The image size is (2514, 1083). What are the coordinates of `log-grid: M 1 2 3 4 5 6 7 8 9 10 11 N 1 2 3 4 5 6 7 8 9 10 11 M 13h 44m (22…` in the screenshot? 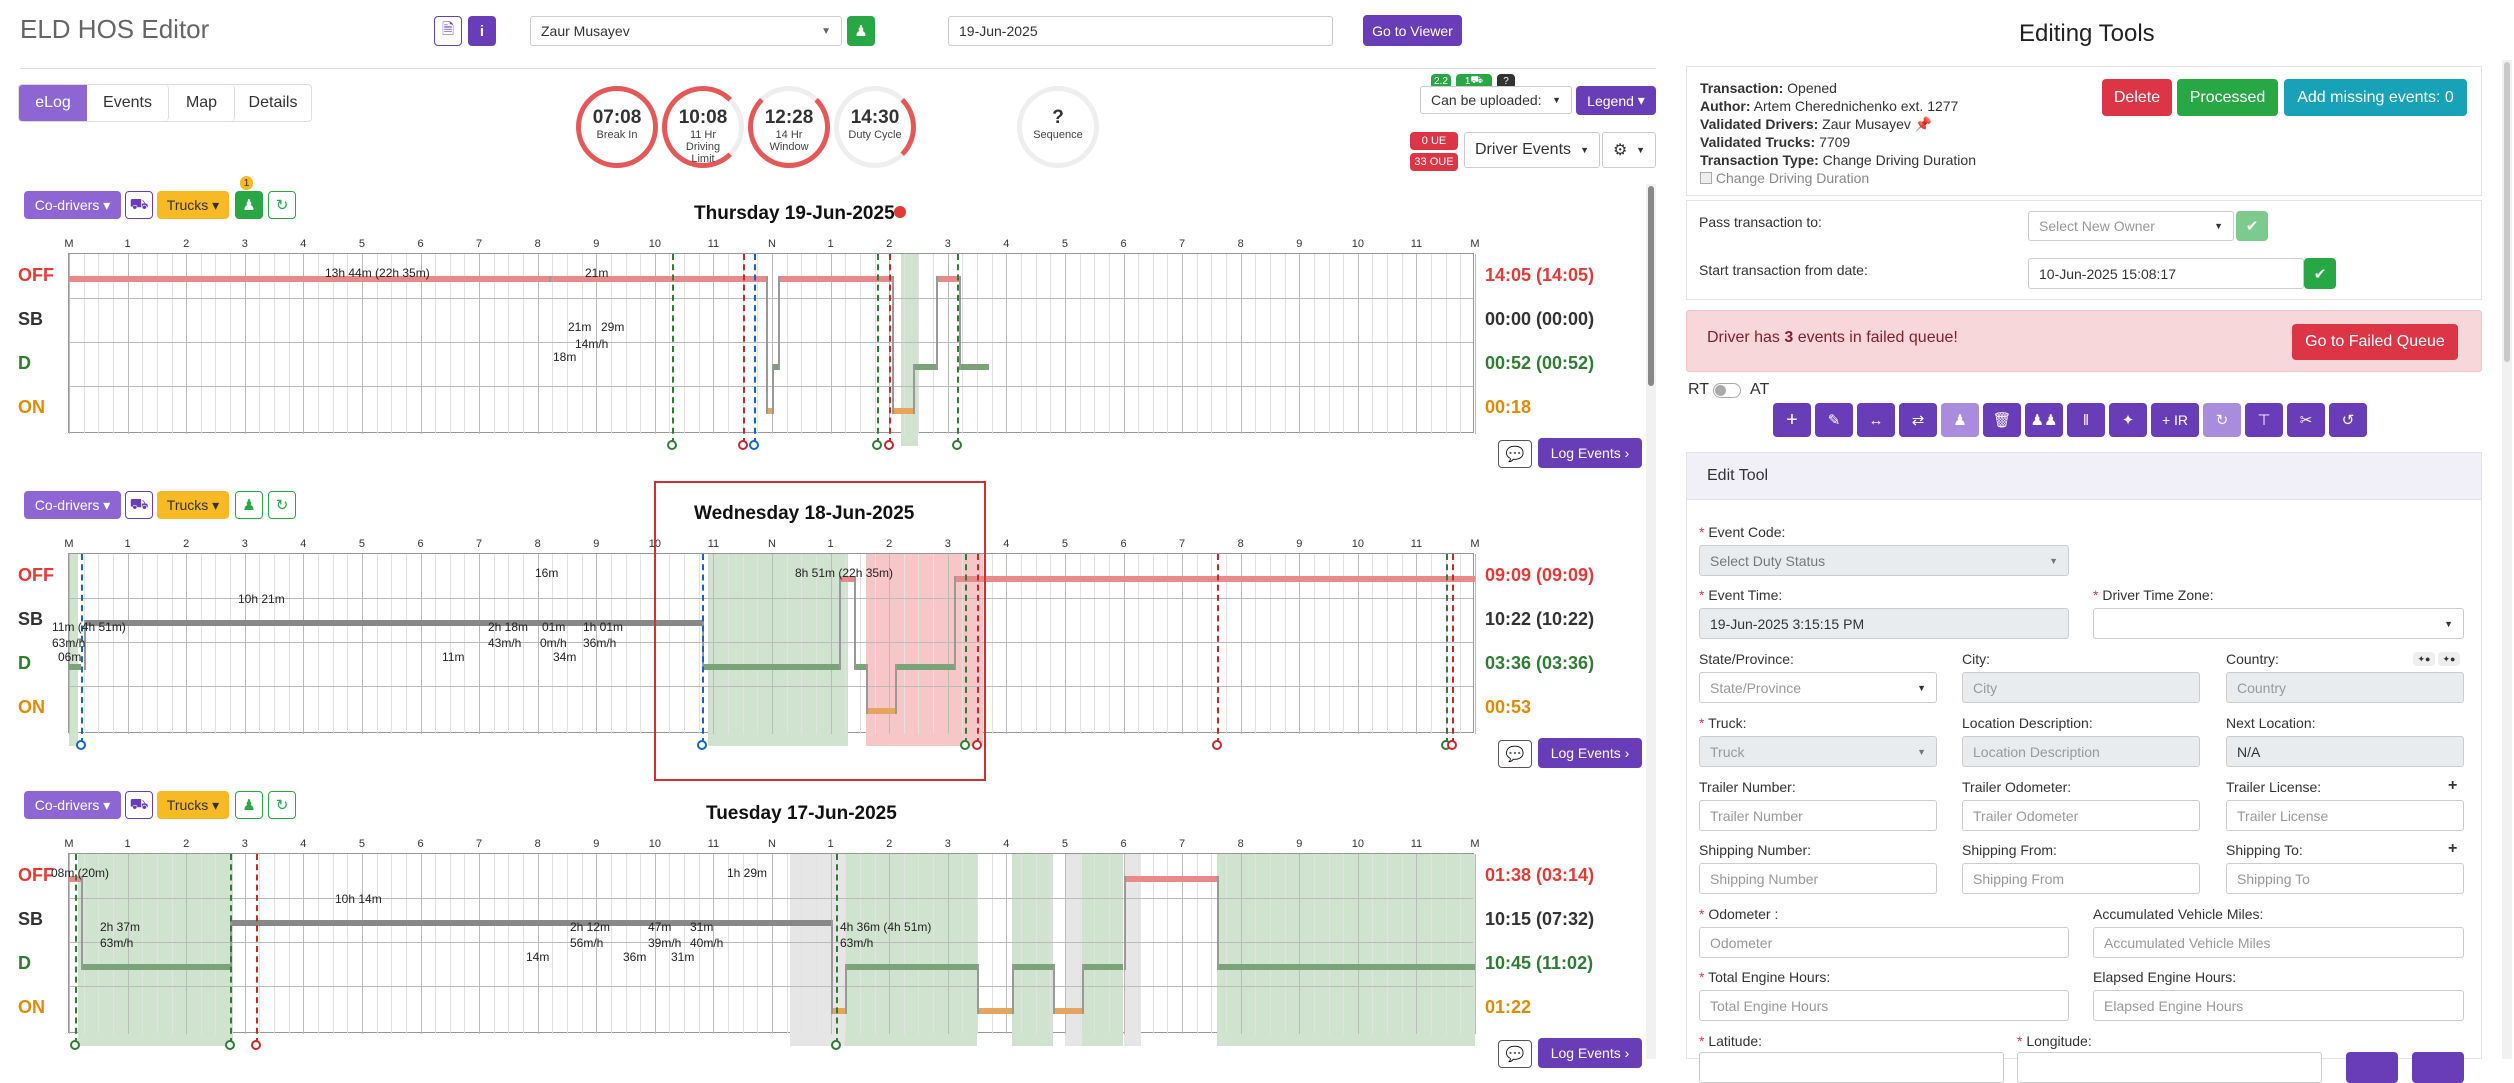 It's located at (772, 344).